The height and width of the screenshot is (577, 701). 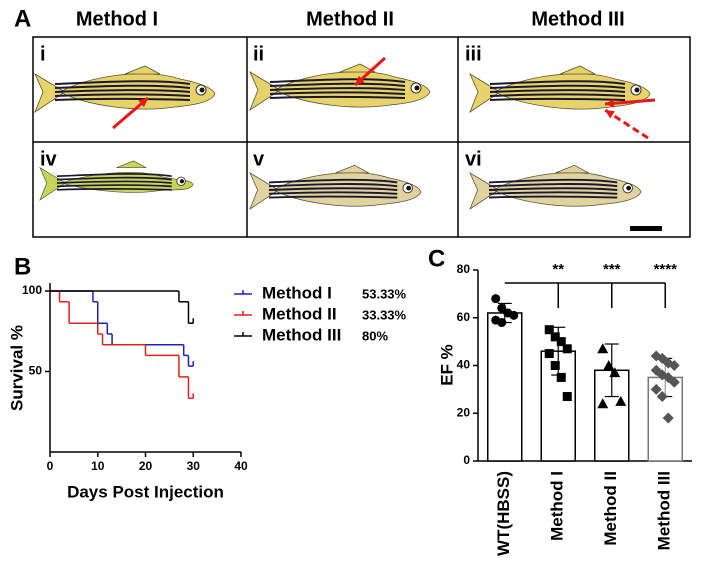 I want to click on cell-label: ii, so click(x=258, y=54).